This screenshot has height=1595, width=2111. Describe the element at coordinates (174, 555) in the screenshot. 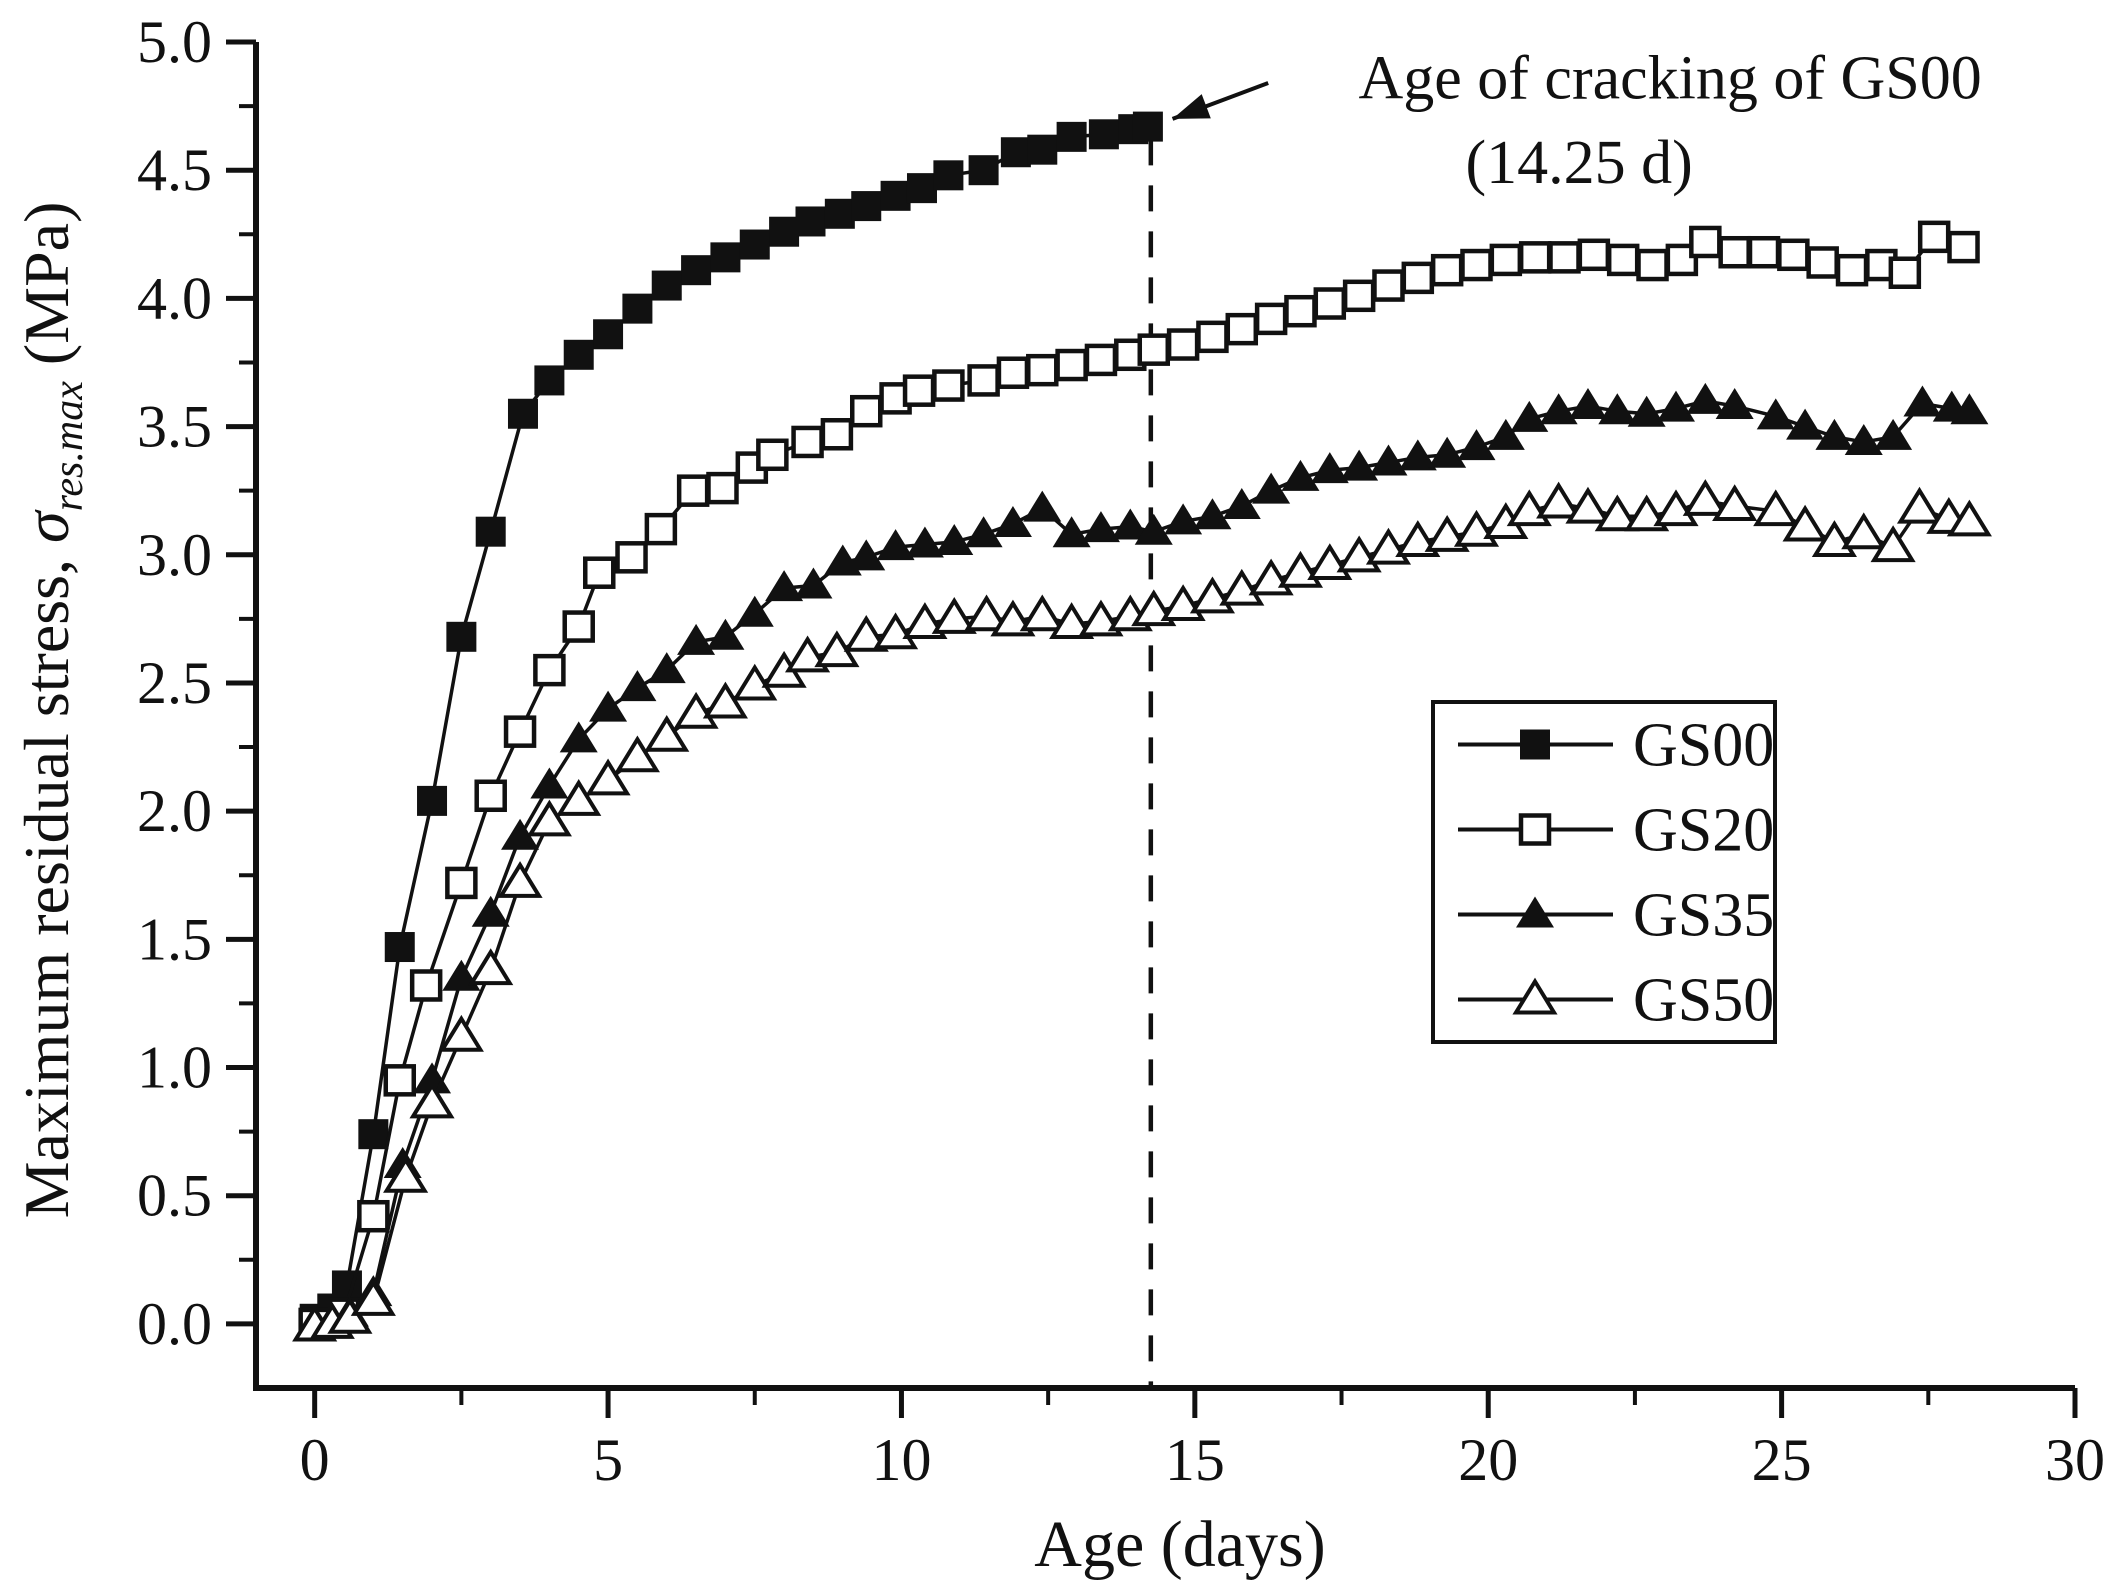

I see `y-tick-label: 3.0` at that location.